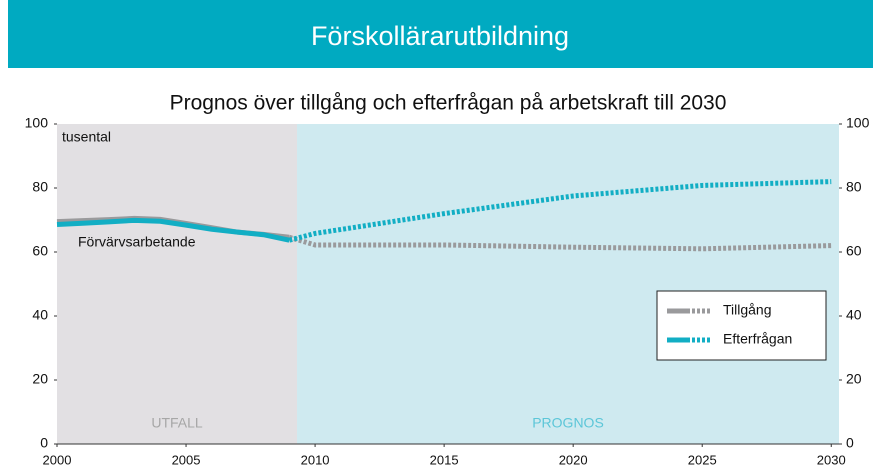  What do you see at coordinates (177, 423) in the screenshot?
I see `region-label: UTFALL` at bounding box center [177, 423].